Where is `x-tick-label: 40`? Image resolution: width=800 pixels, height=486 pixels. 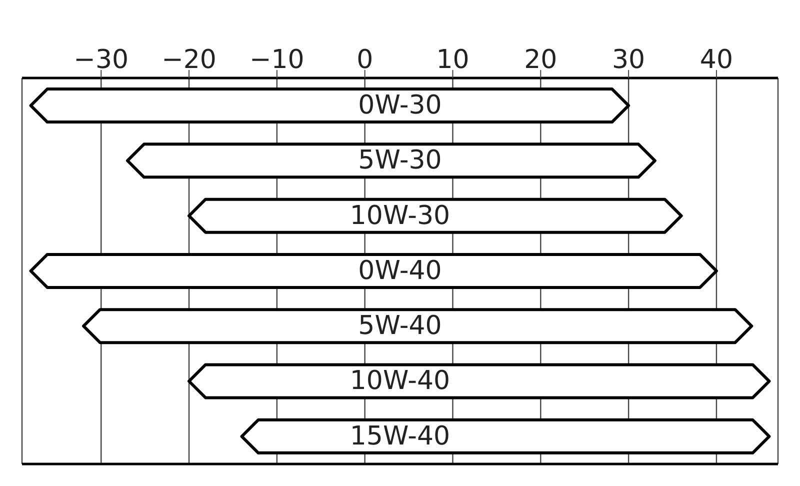 x-tick-label: 40 is located at coordinates (717, 60).